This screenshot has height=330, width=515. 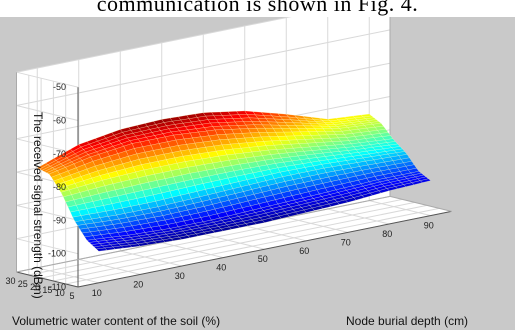 What do you see at coordinates (116, 321) in the screenshot?
I see `y-axis-label: Volumetric water content of the soil (%)` at bounding box center [116, 321].